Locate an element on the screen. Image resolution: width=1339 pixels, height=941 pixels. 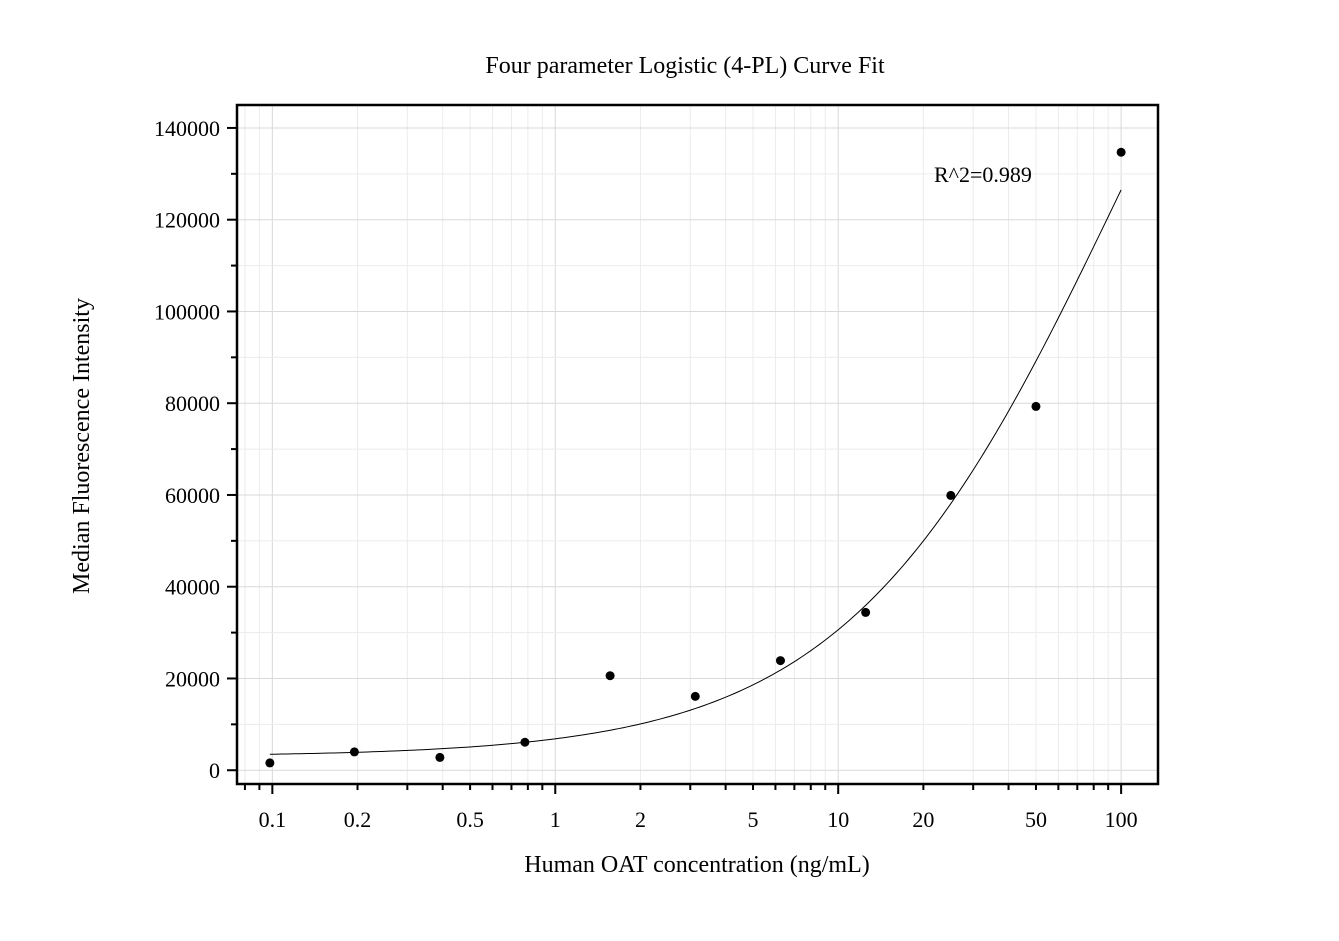
x-tick-label: 20 is located at coordinates (923, 819).